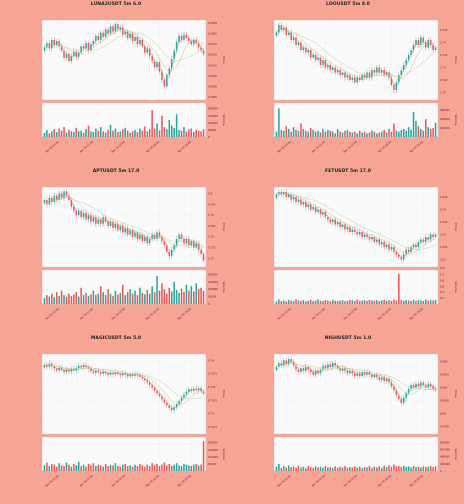 This screenshot has height=504, width=464. What do you see at coordinates (213, 123) in the screenshot?
I see `volume-tick-label: 100000` at bounding box center [213, 123].